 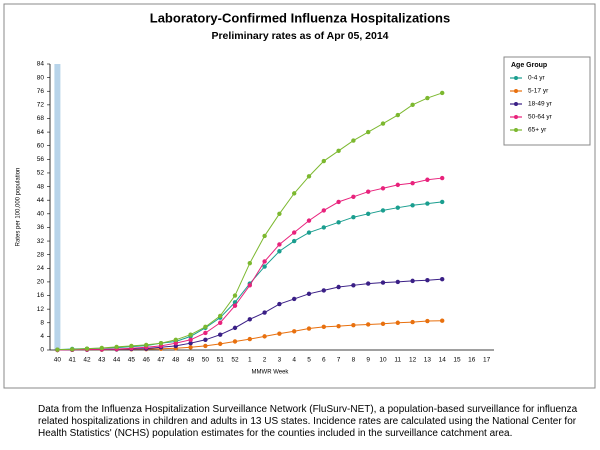 I want to click on y-tick-label: 52, so click(x=41, y=173).